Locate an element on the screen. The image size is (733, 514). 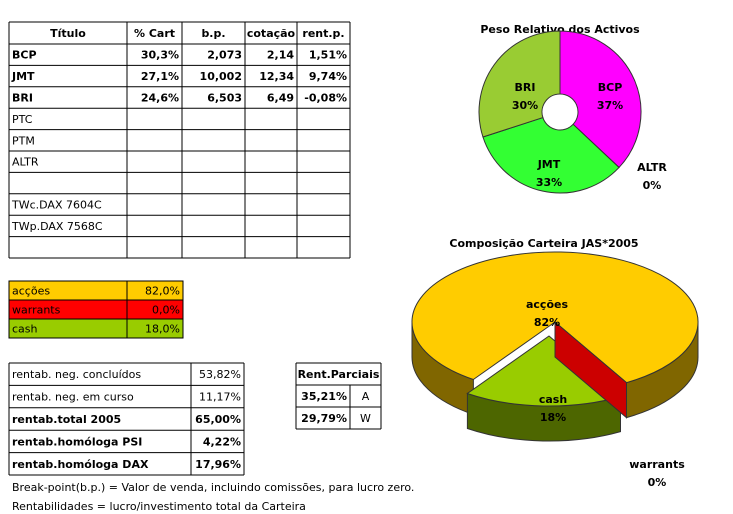
slice-value: 18% is located at coordinates (553, 417).